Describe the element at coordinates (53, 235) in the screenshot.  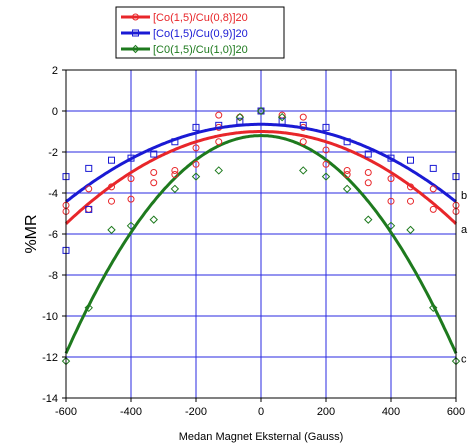
I see `y-tick-label: -6` at that location.